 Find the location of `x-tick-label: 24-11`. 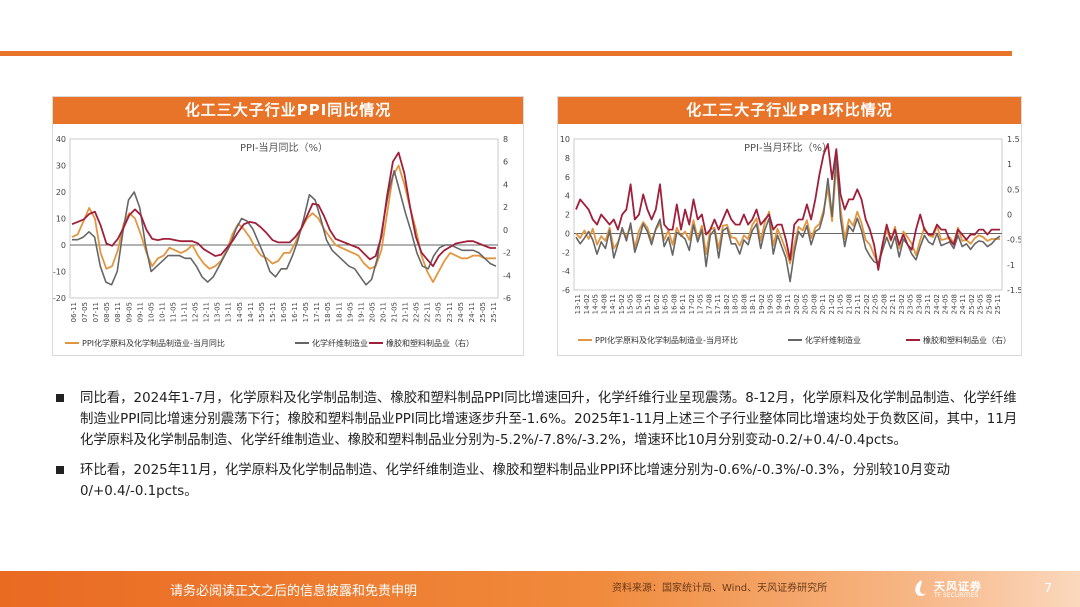

x-tick-label: 24-11 is located at coordinates (472, 312).